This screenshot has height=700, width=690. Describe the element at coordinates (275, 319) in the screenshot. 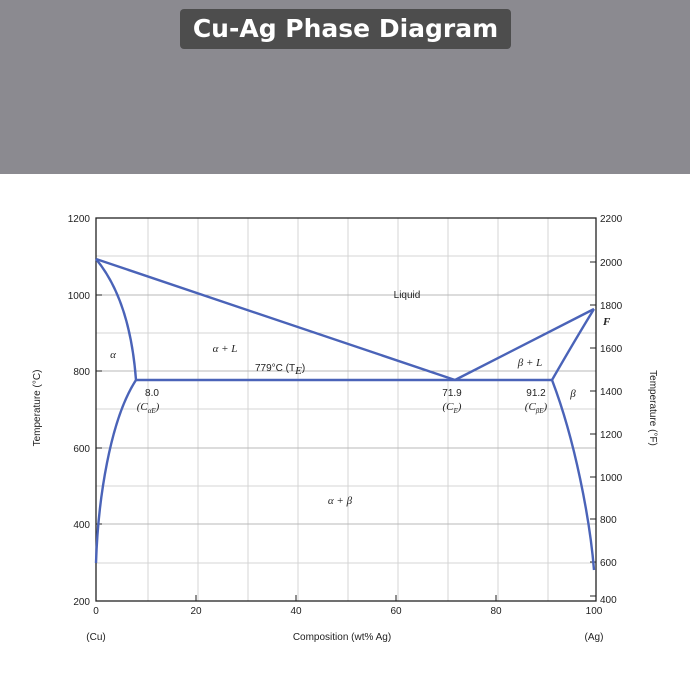

I see `liquidus-left-line` at that location.